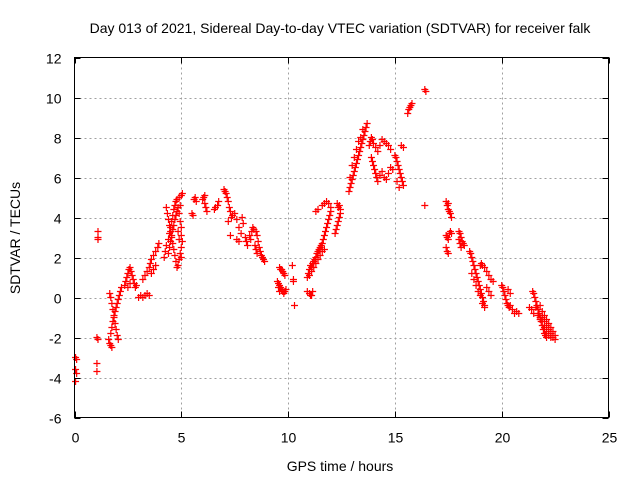  I want to click on y-tick-label: 2, so click(58, 259).